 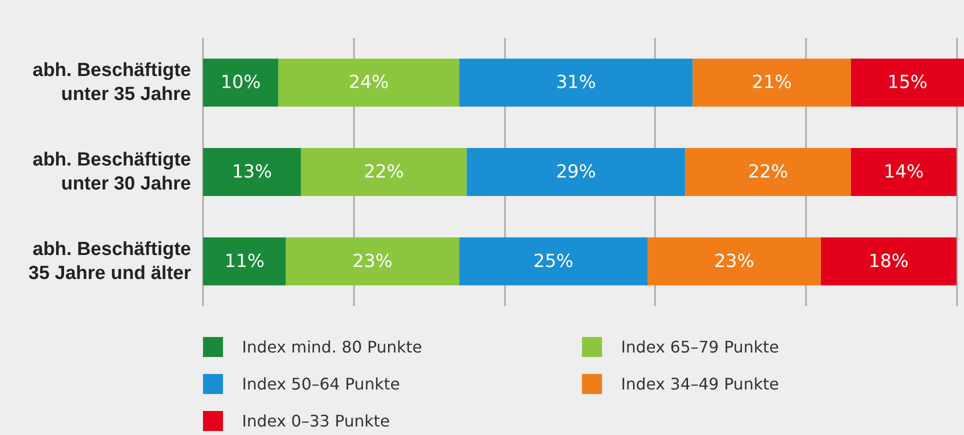 I want to click on legend-label: Index 0–33 Punkte, so click(x=316, y=421).